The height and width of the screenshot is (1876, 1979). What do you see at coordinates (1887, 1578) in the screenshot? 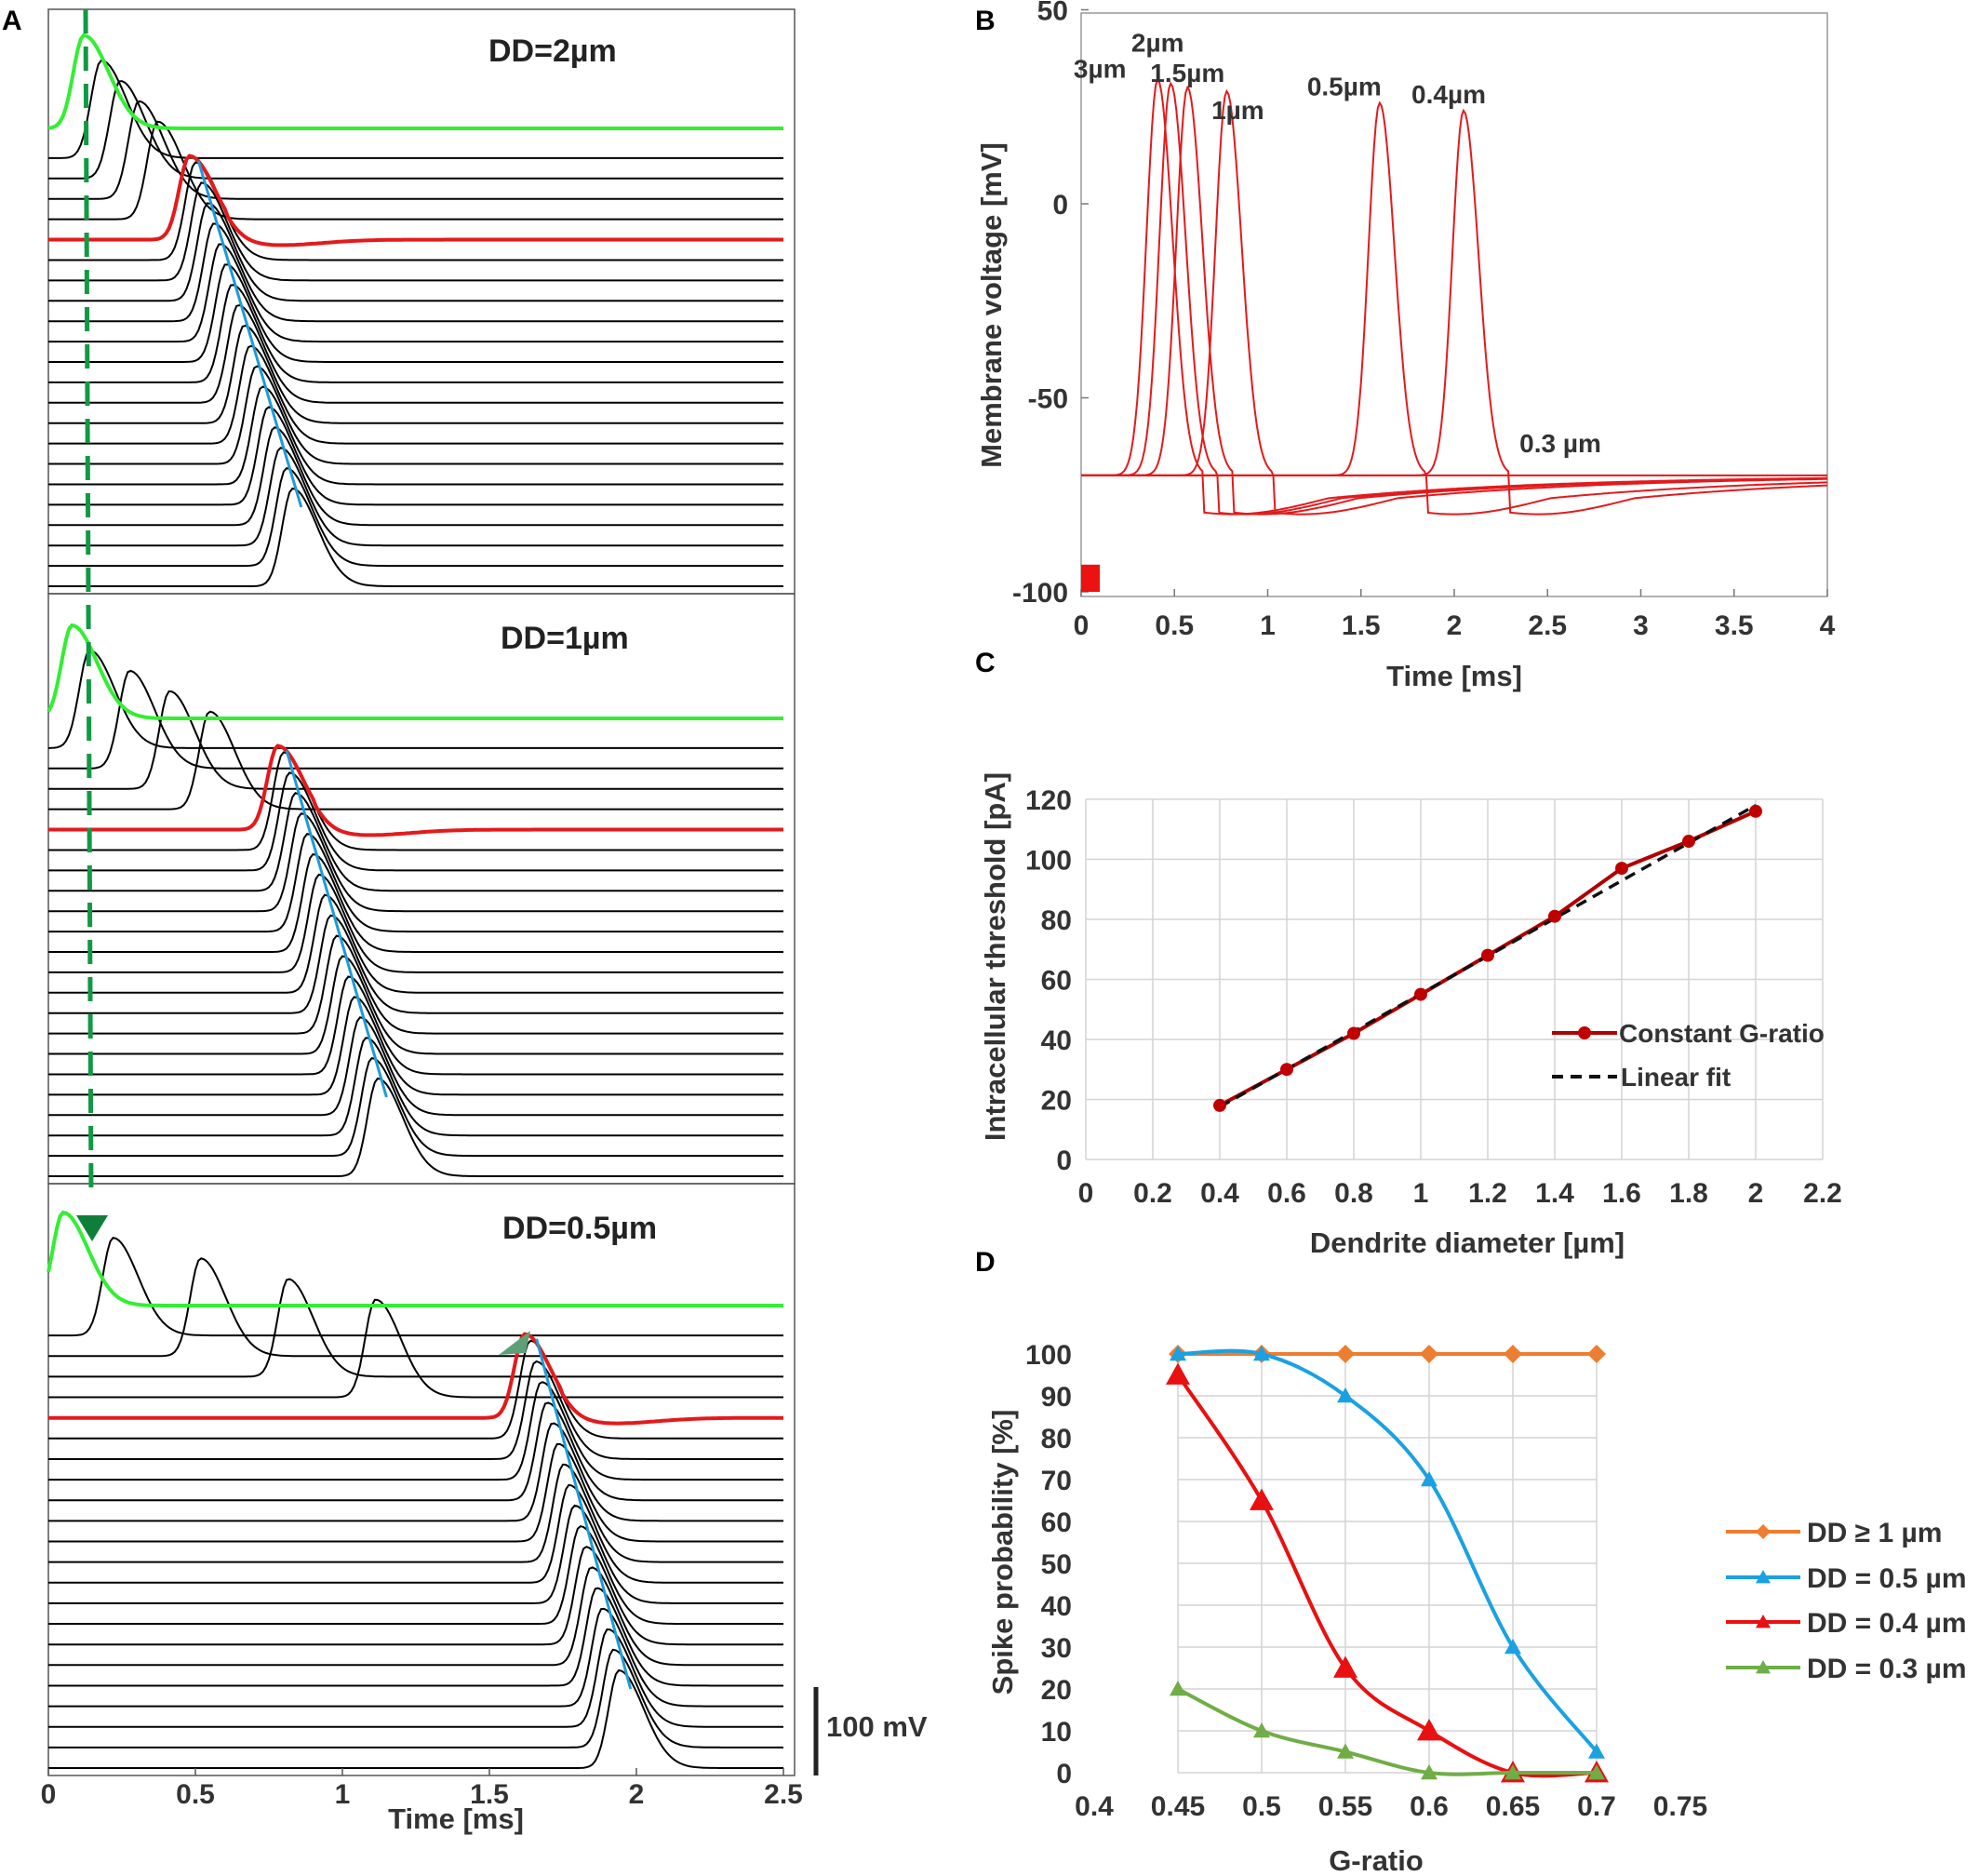
I see `legend-label: DD = 0.5 µm` at bounding box center [1887, 1578].